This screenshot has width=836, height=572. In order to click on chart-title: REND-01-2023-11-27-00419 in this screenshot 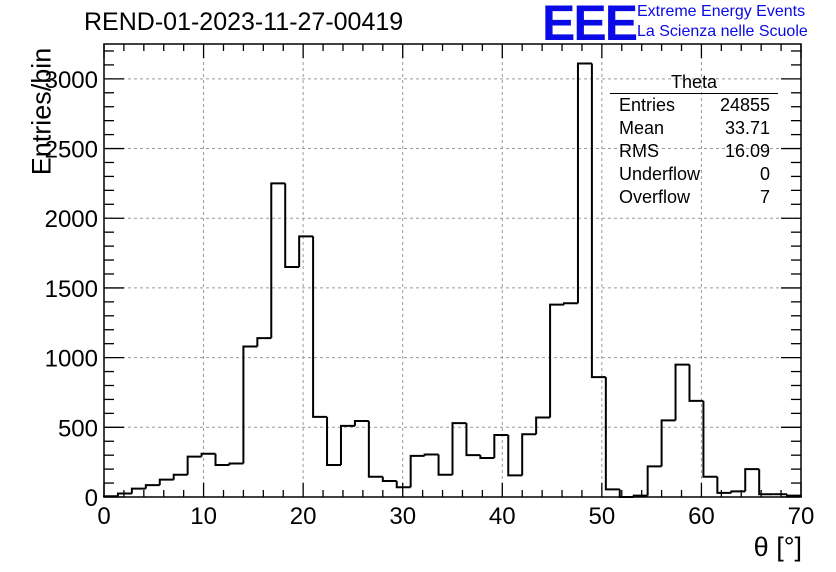, I will do `click(244, 22)`.